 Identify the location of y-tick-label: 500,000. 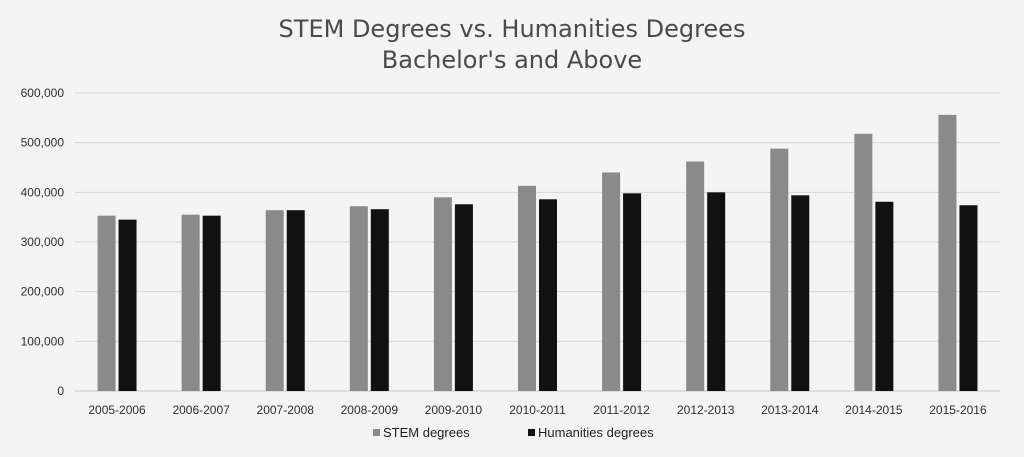
(43, 143).